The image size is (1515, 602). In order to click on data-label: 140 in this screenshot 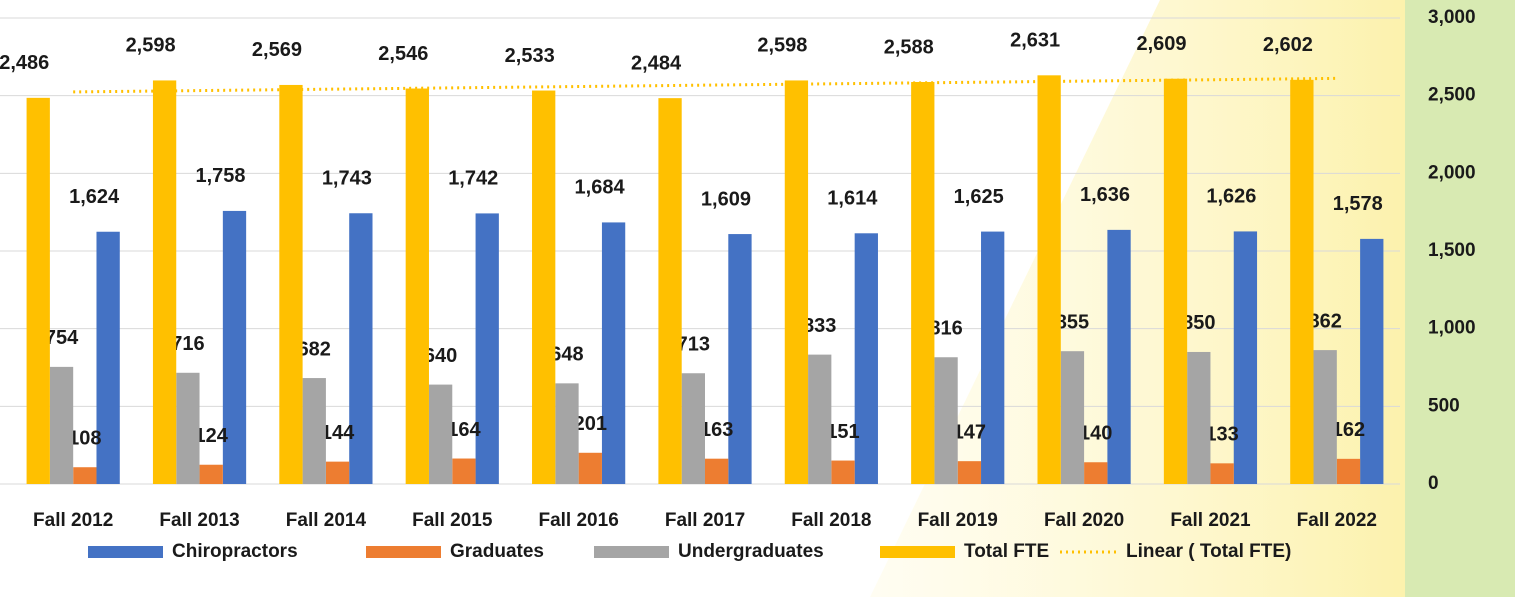, I will do `click(1095, 434)`.